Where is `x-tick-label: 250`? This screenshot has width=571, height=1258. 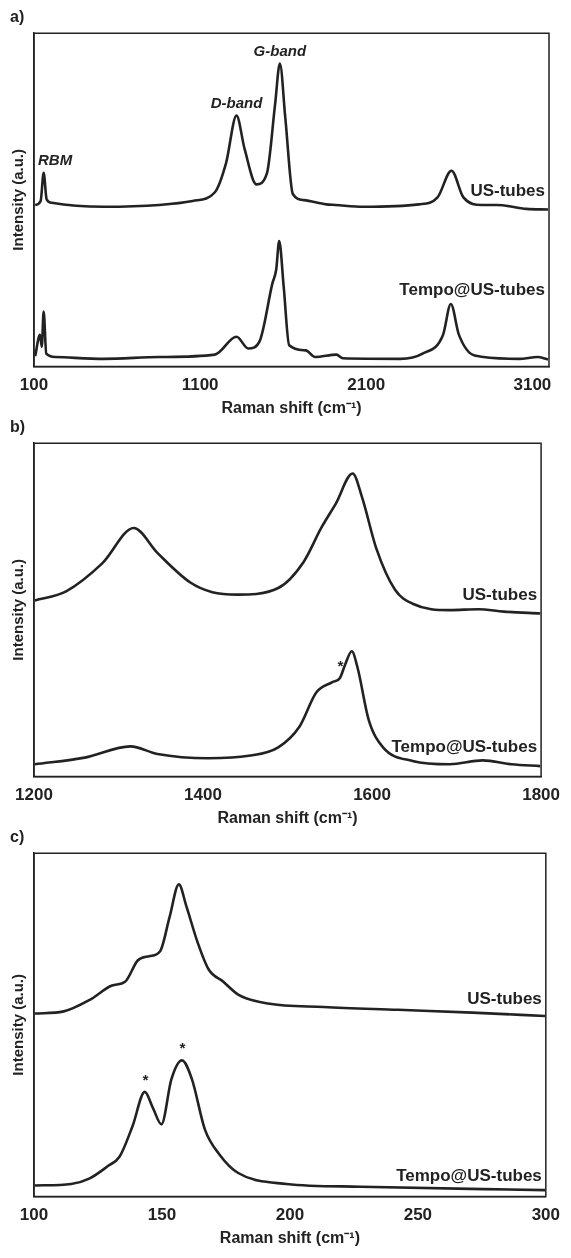
x-tick-label: 250 is located at coordinates (418, 1215).